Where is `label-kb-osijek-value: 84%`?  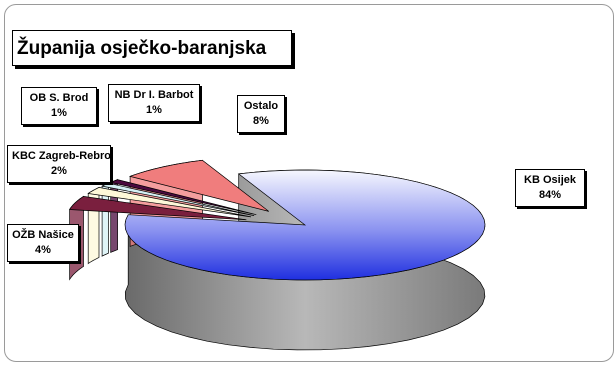 label-kb-osijek-value: 84% is located at coordinates (550, 195).